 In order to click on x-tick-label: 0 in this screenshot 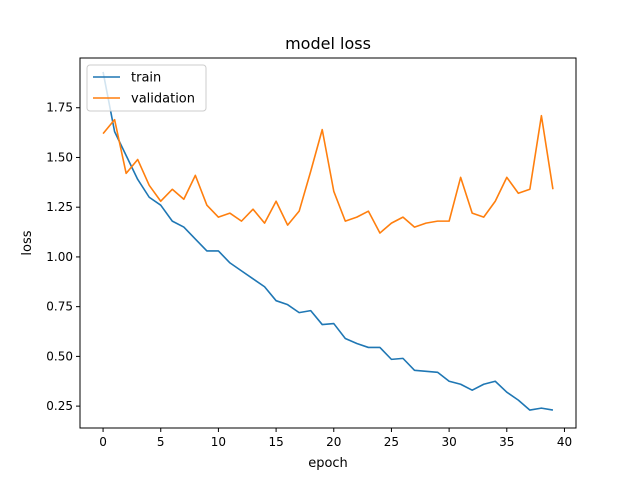, I will do `click(103, 442)`.